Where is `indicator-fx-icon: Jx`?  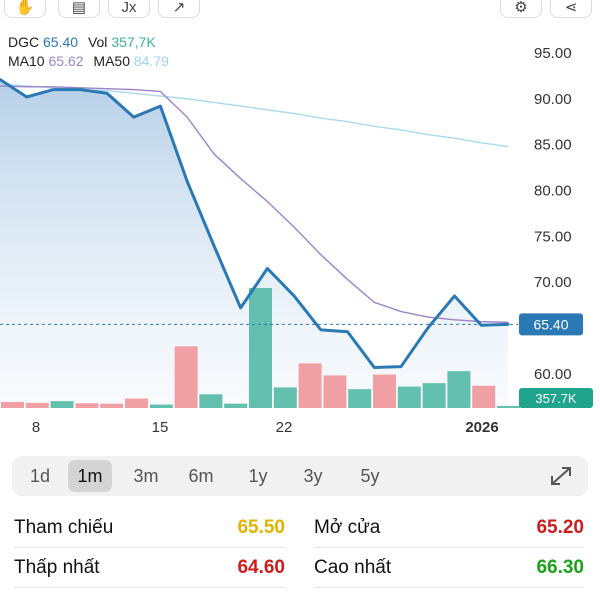 indicator-fx-icon: Jx is located at coordinates (129, 8).